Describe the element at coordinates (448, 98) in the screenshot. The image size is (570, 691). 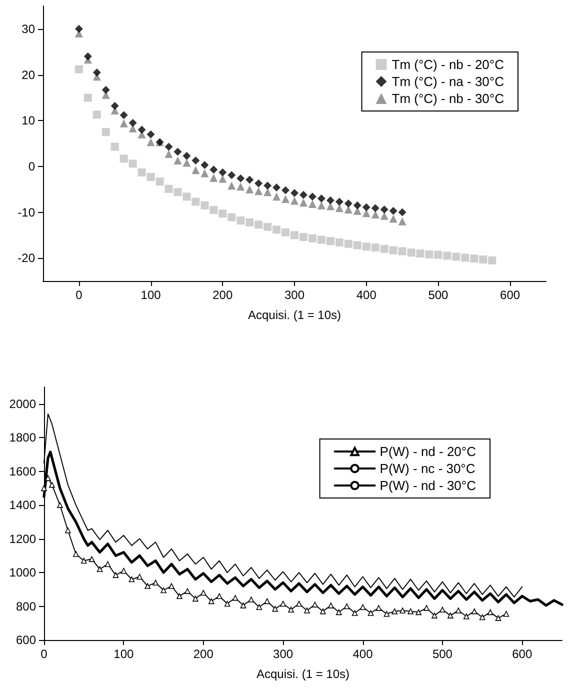
I see `legend-label: Tm (°C) - nb - 30°C` at that location.